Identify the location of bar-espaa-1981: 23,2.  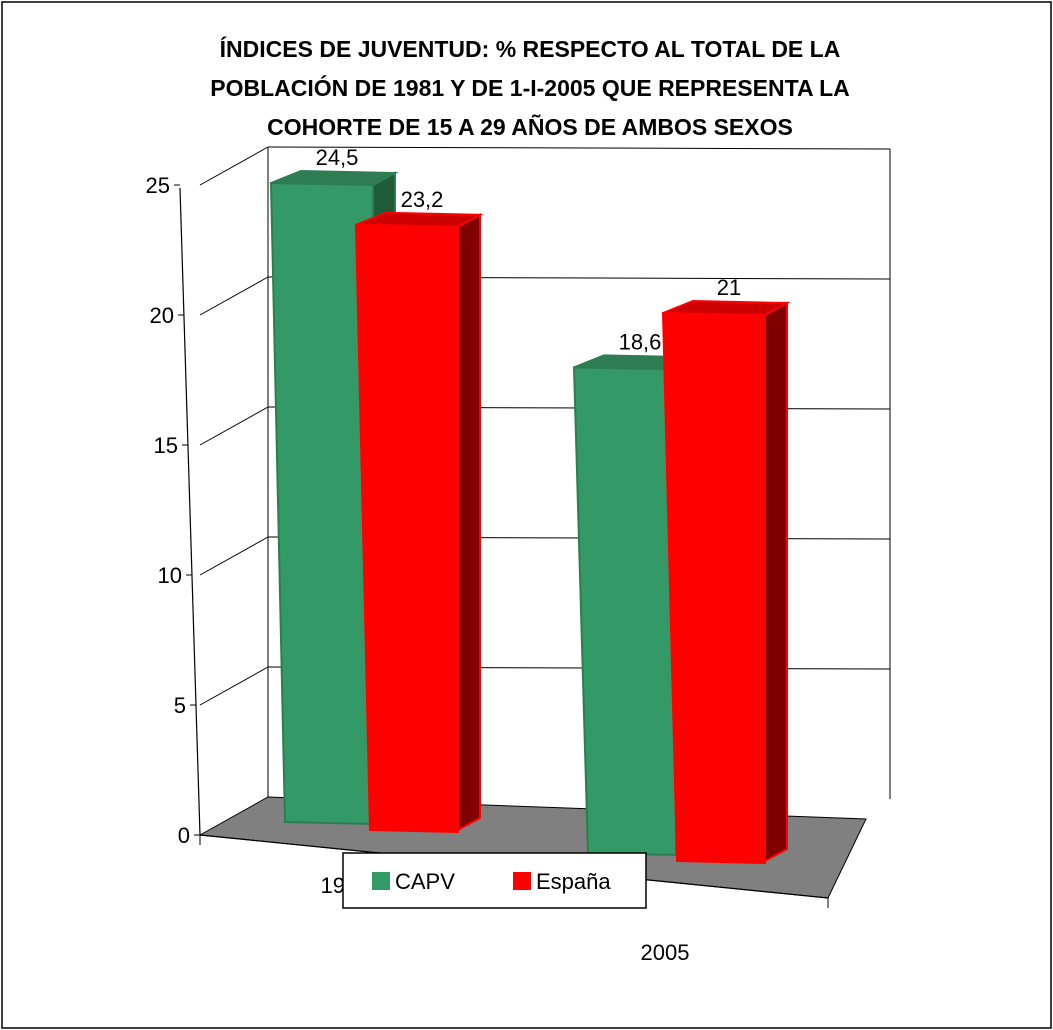
(419, 510).